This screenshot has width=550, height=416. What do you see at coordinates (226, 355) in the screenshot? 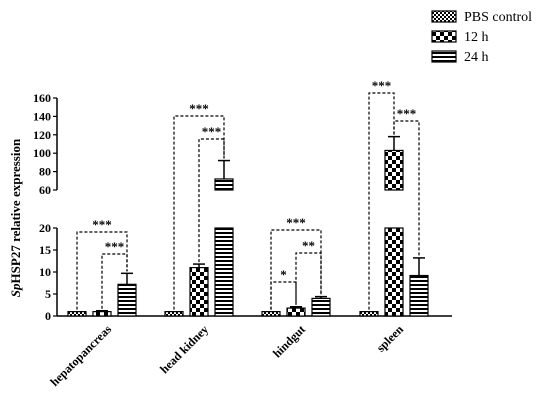
I see `category-labels: hepatopancreas head kidney hindgut spleen` at bounding box center [226, 355].